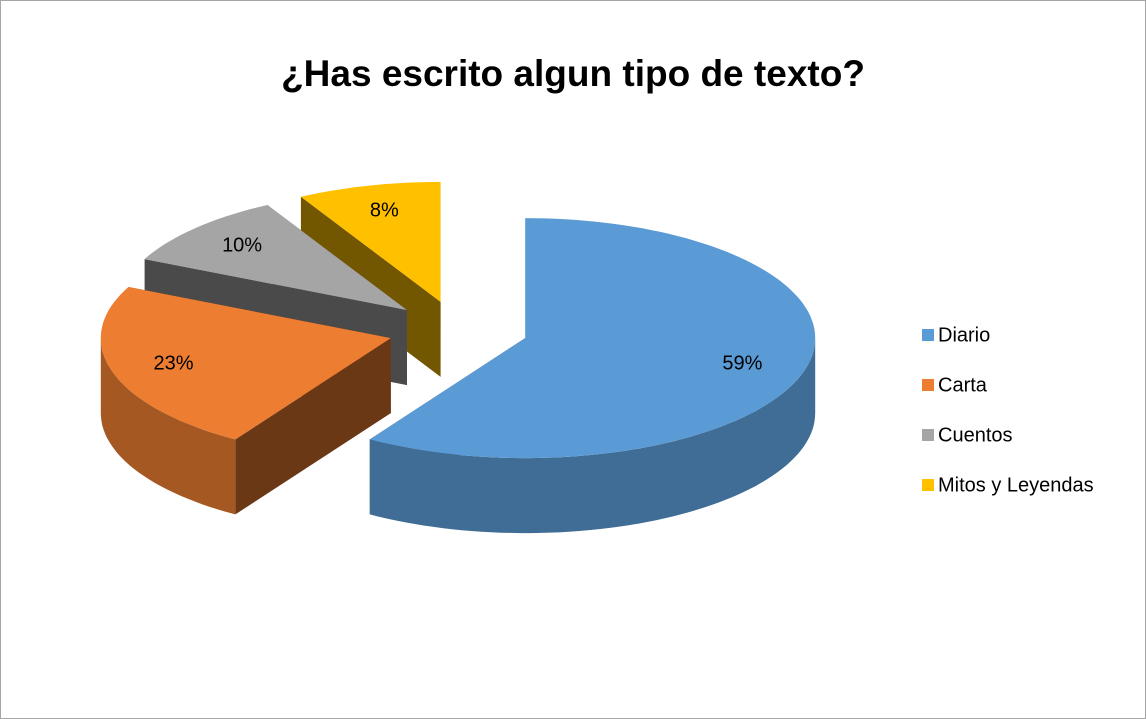 The image size is (1146, 719). What do you see at coordinates (174, 363) in the screenshot?
I see `data-label: 23%` at bounding box center [174, 363].